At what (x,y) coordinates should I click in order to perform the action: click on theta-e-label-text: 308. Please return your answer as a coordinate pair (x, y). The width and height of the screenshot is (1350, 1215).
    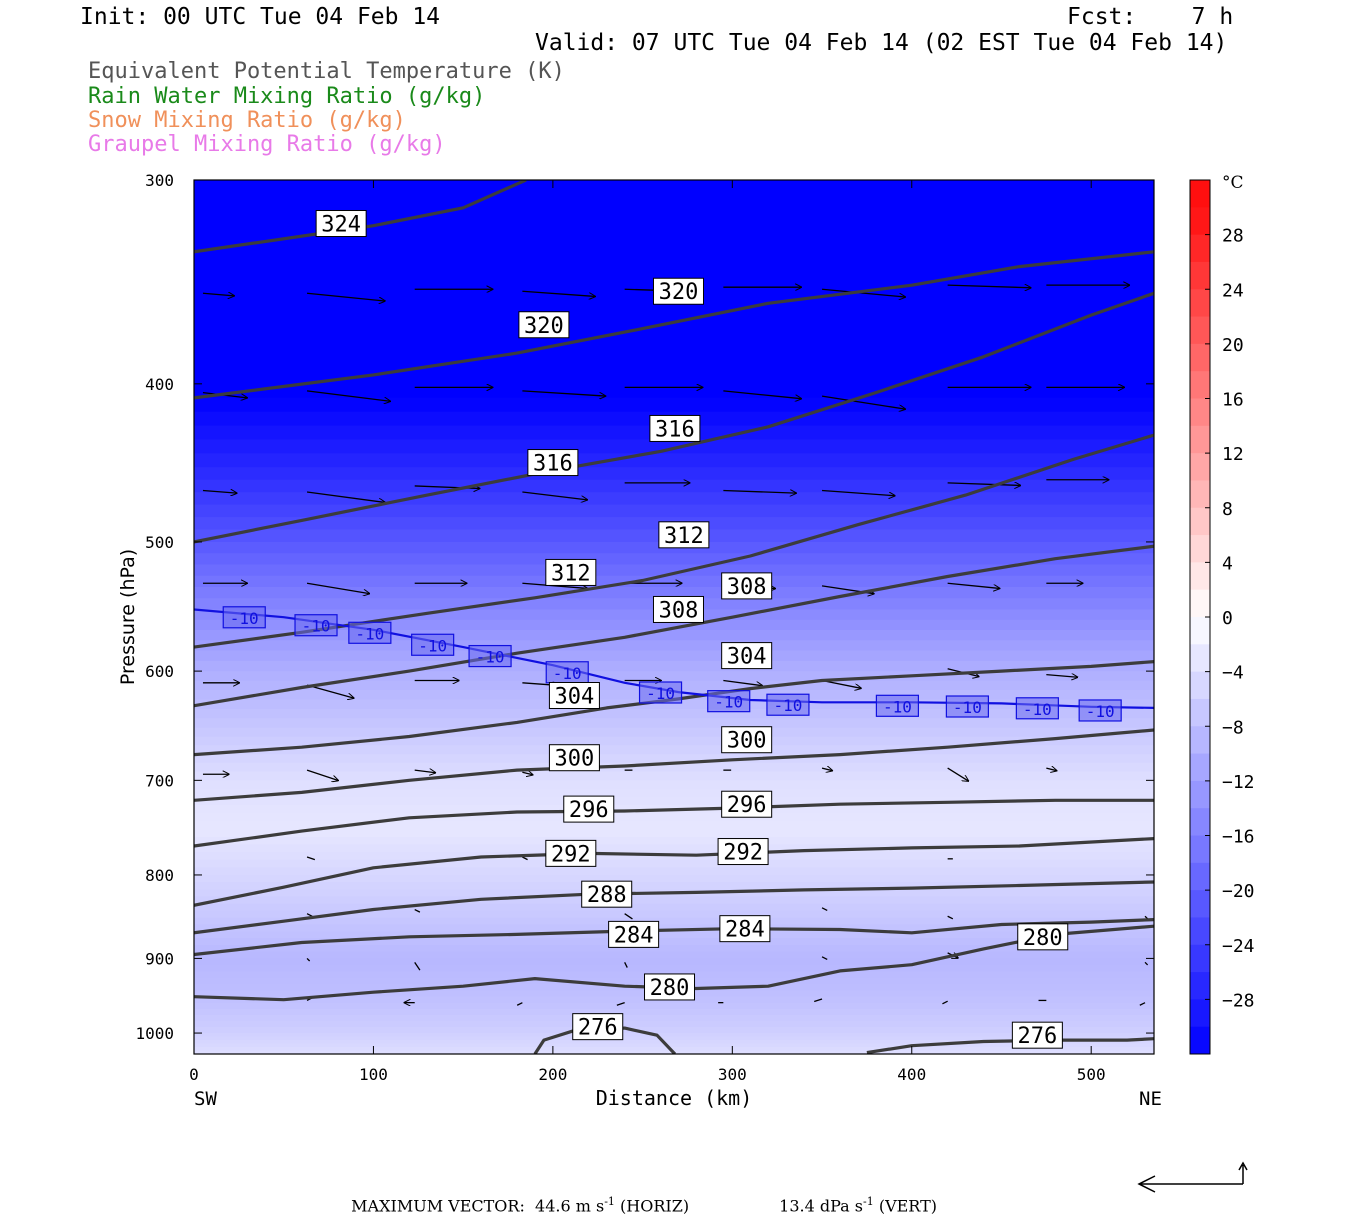
    Looking at the image, I should click on (747, 587).